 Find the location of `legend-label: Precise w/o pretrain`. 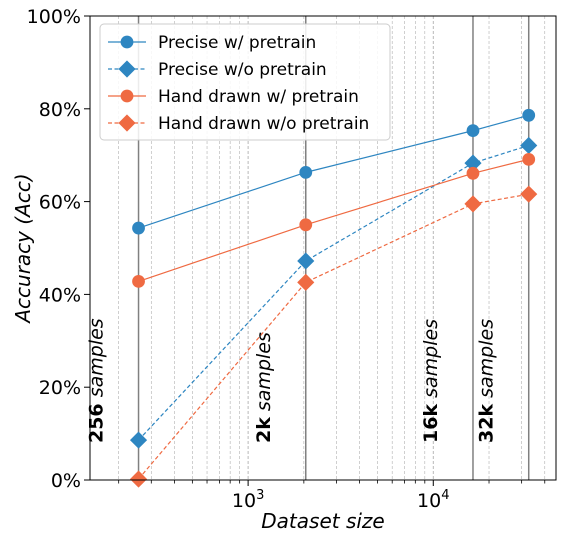

legend-label: Precise w/o pretrain is located at coordinates (242, 70).